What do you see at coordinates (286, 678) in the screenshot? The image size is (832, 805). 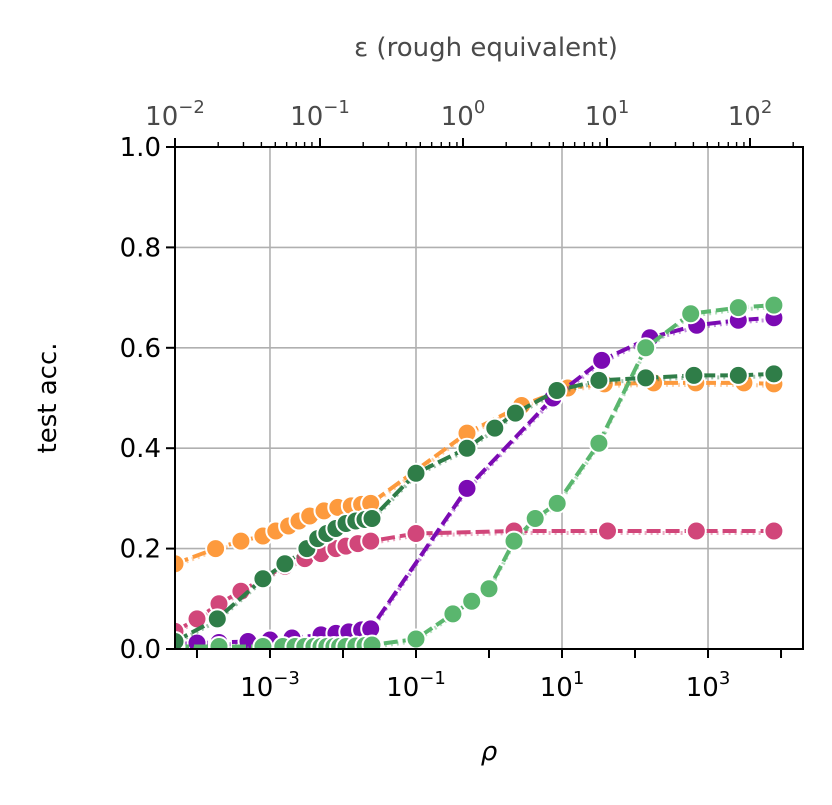 I see `x-tick-exponent: −3` at bounding box center [286, 678].